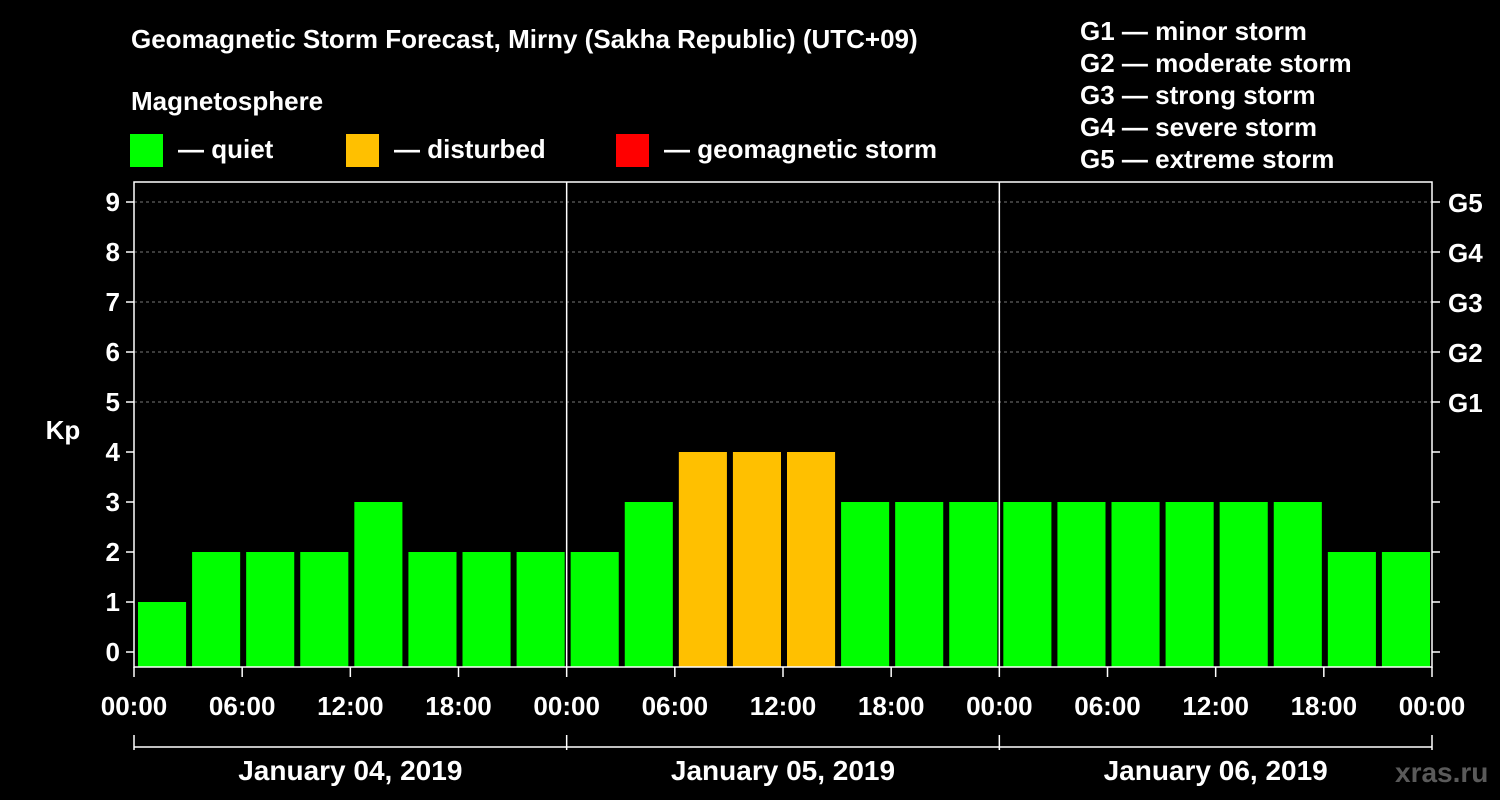  What do you see at coordinates (113, 252) in the screenshot?
I see `y-tick-label: 8` at bounding box center [113, 252].